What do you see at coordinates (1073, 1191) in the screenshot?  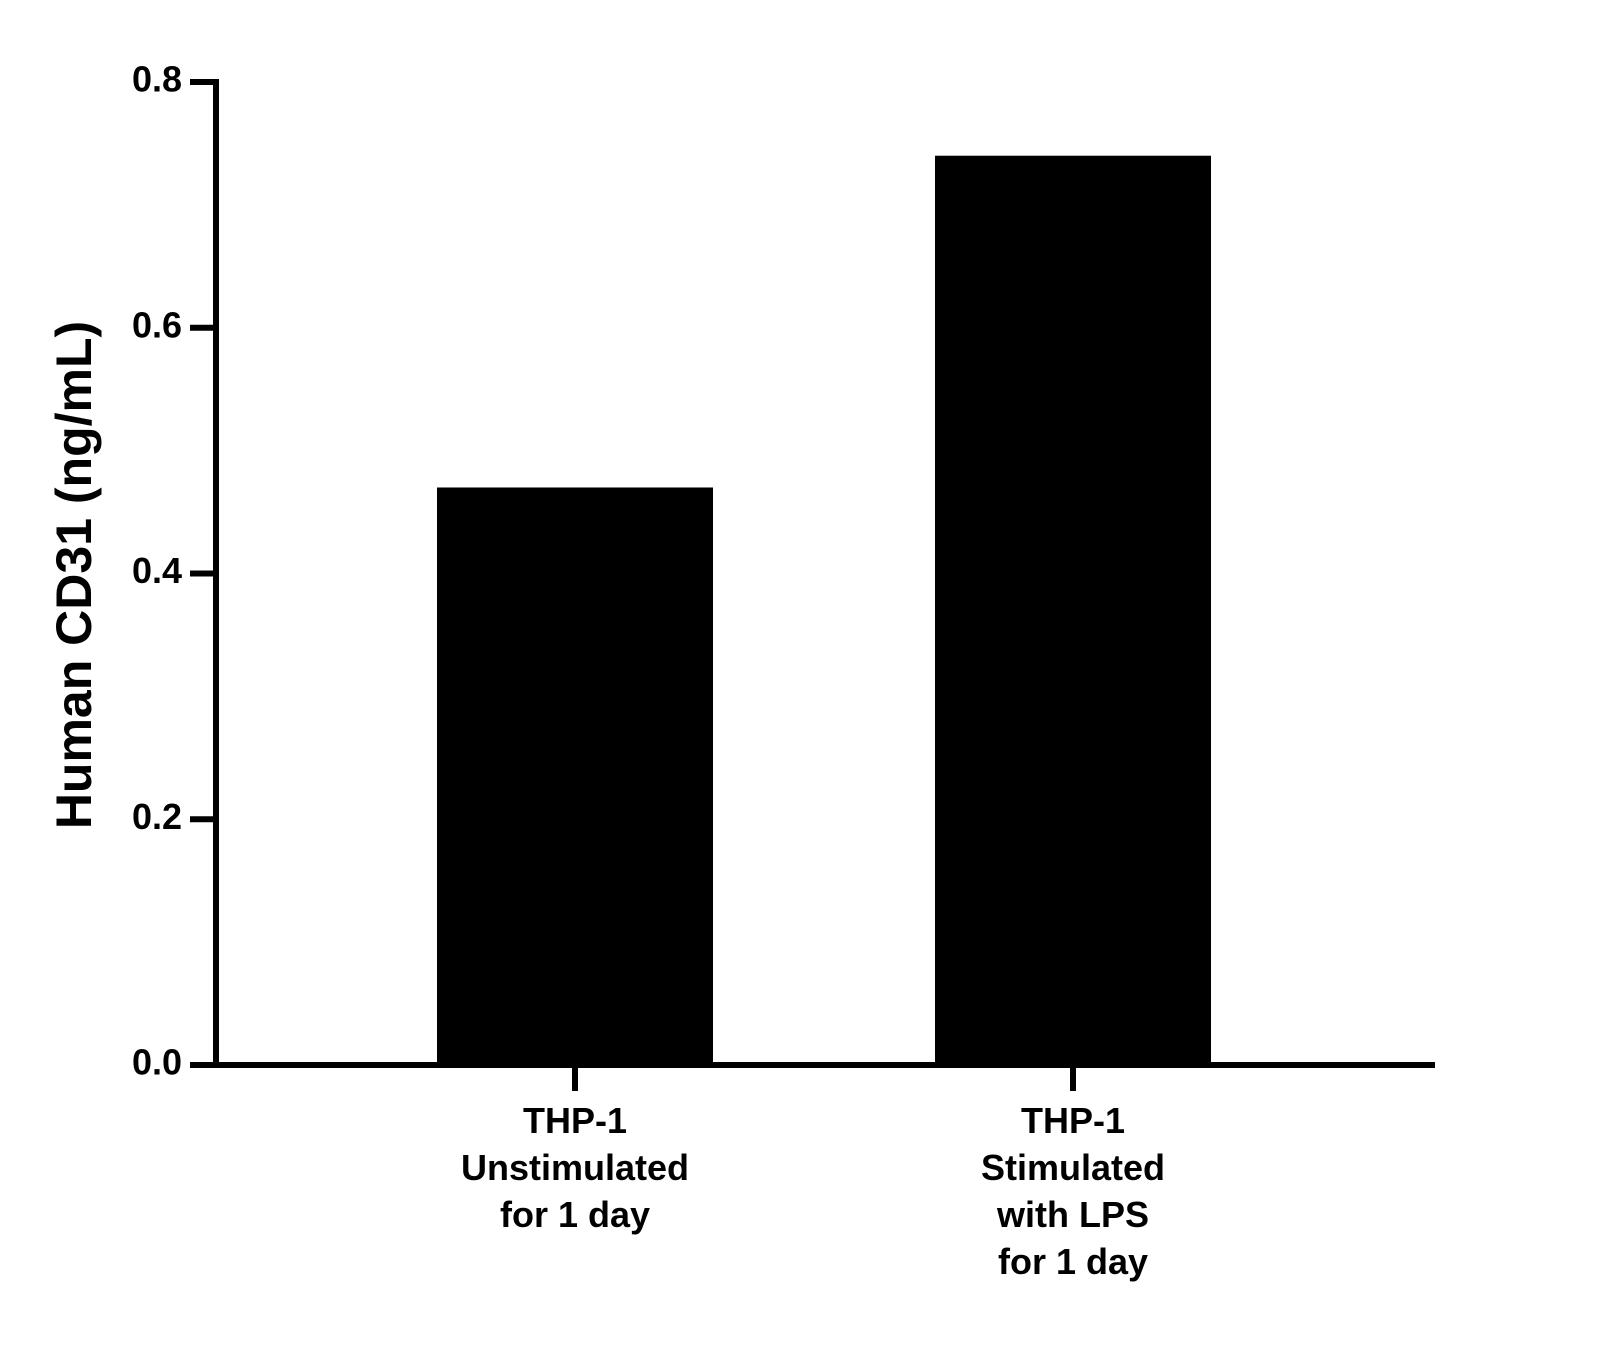 I see `x-tick-label: THP-1 Stimulated with LPS for 1 day` at bounding box center [1073, 1191].